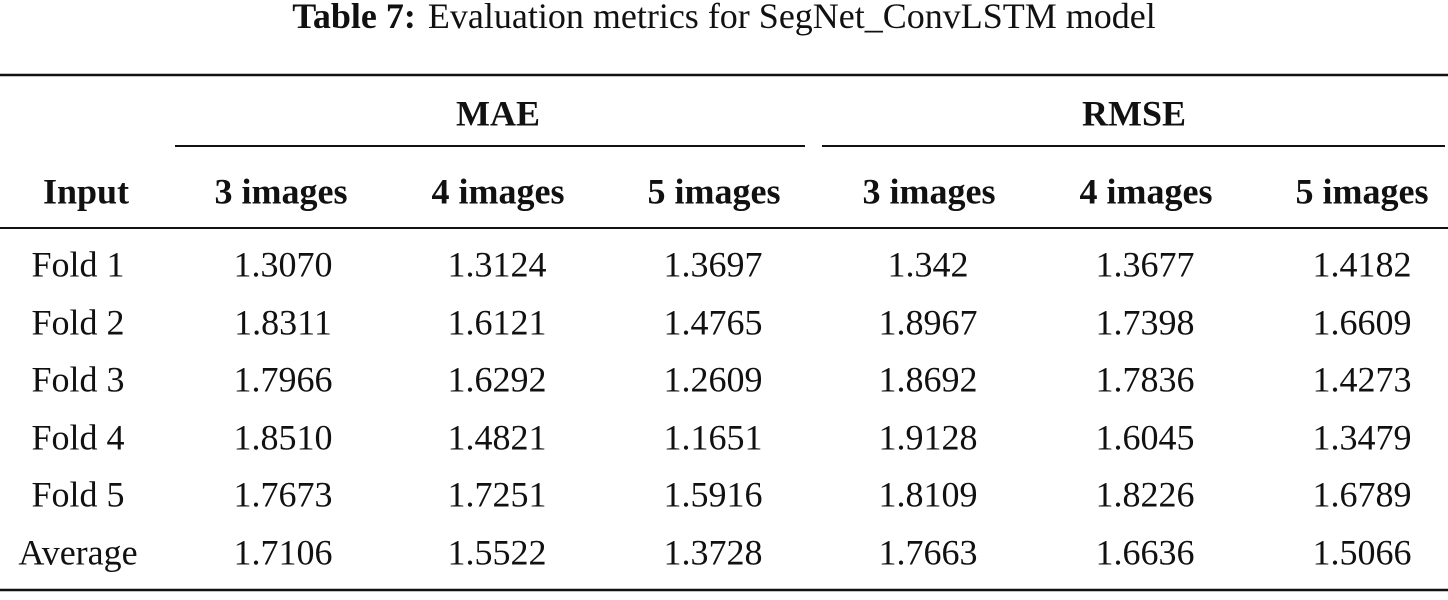 The image size is (1448, 600). What do you see at coordinates (1145, 379) in the screenshot?
I see `cell: 1.7836` at bounding box center [1145, 379].